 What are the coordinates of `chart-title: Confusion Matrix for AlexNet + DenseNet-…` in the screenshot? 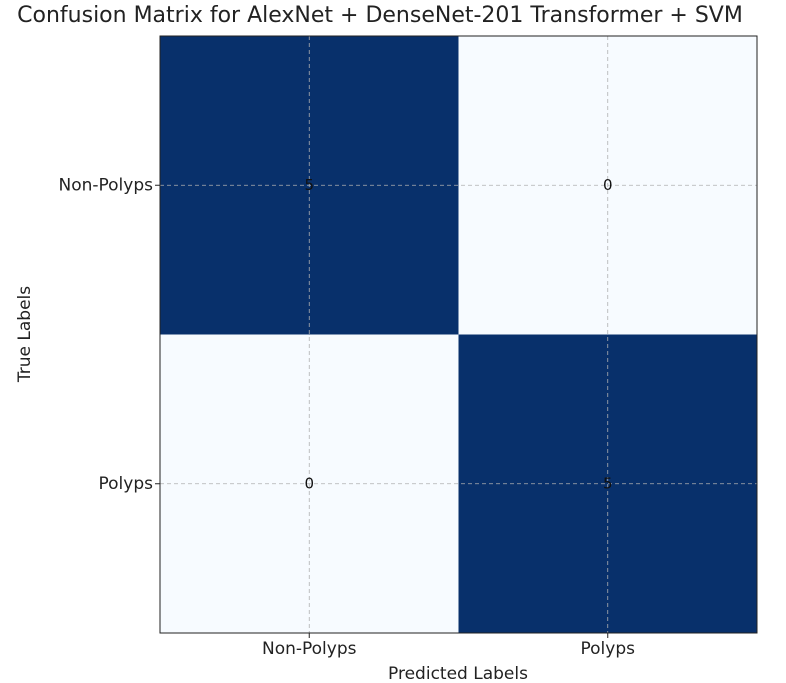 It's located at (380, 15).